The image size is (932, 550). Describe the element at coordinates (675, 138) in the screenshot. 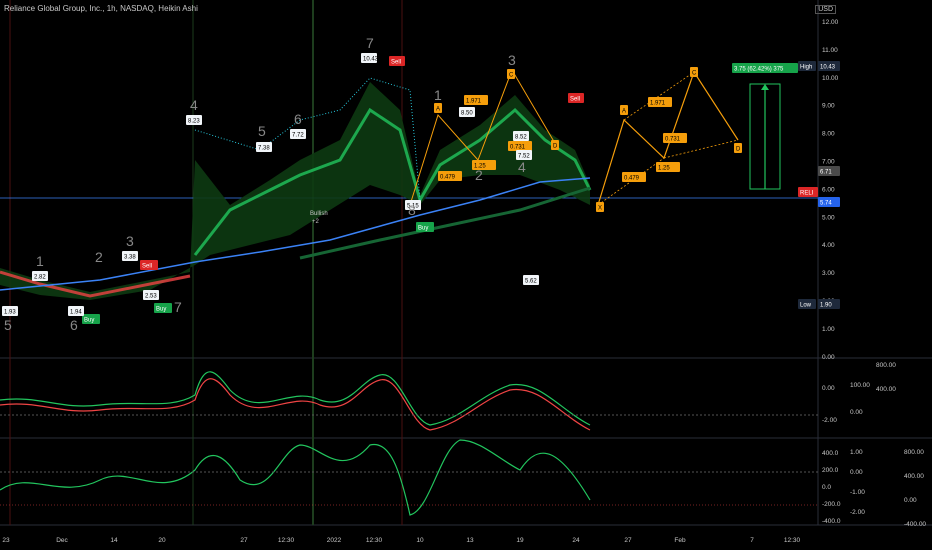

I see `harmonic-ratio: 0.731` at that location.